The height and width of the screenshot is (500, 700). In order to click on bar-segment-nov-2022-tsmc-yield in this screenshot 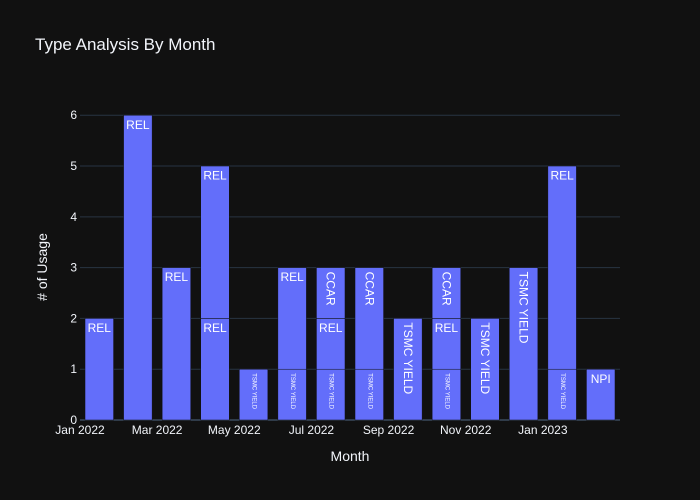, I will do `click(485, 369)`.